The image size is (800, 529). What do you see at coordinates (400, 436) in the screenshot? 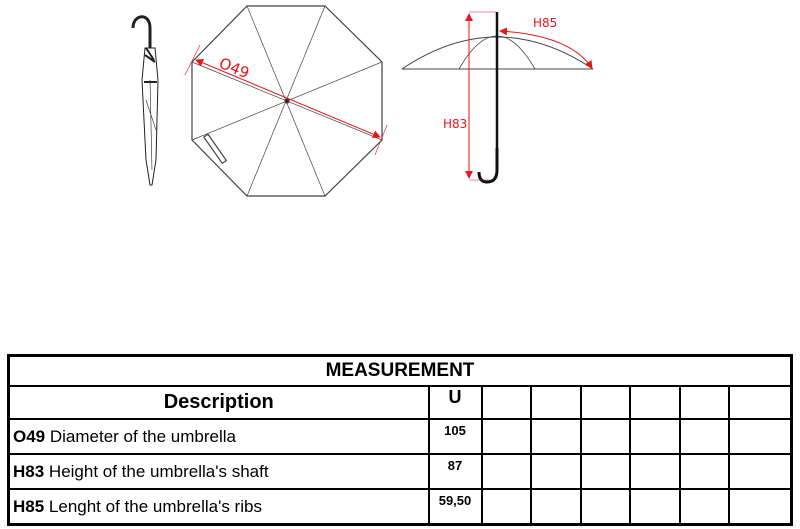
I see `table-row: O49 Diameter of the umbrella 105` at bounding box center [400, 436].